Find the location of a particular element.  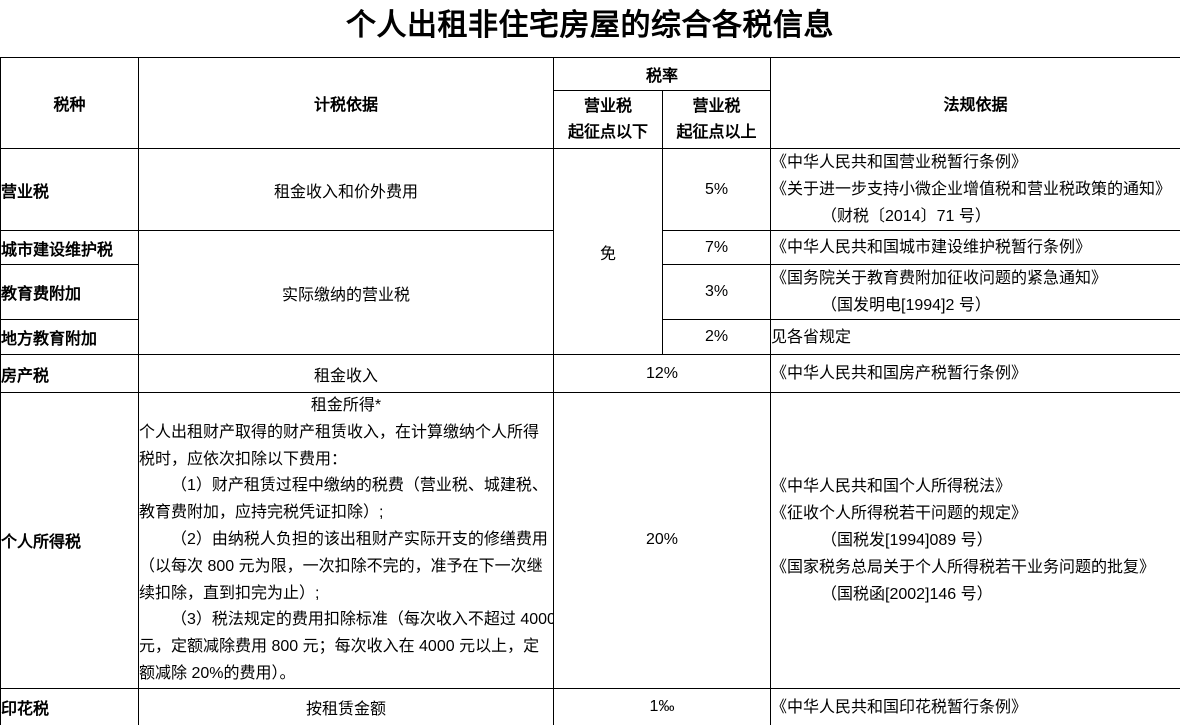

legal-line: 《征收个人所得税若干问题的规定》 is located at coordinates (899, 513).